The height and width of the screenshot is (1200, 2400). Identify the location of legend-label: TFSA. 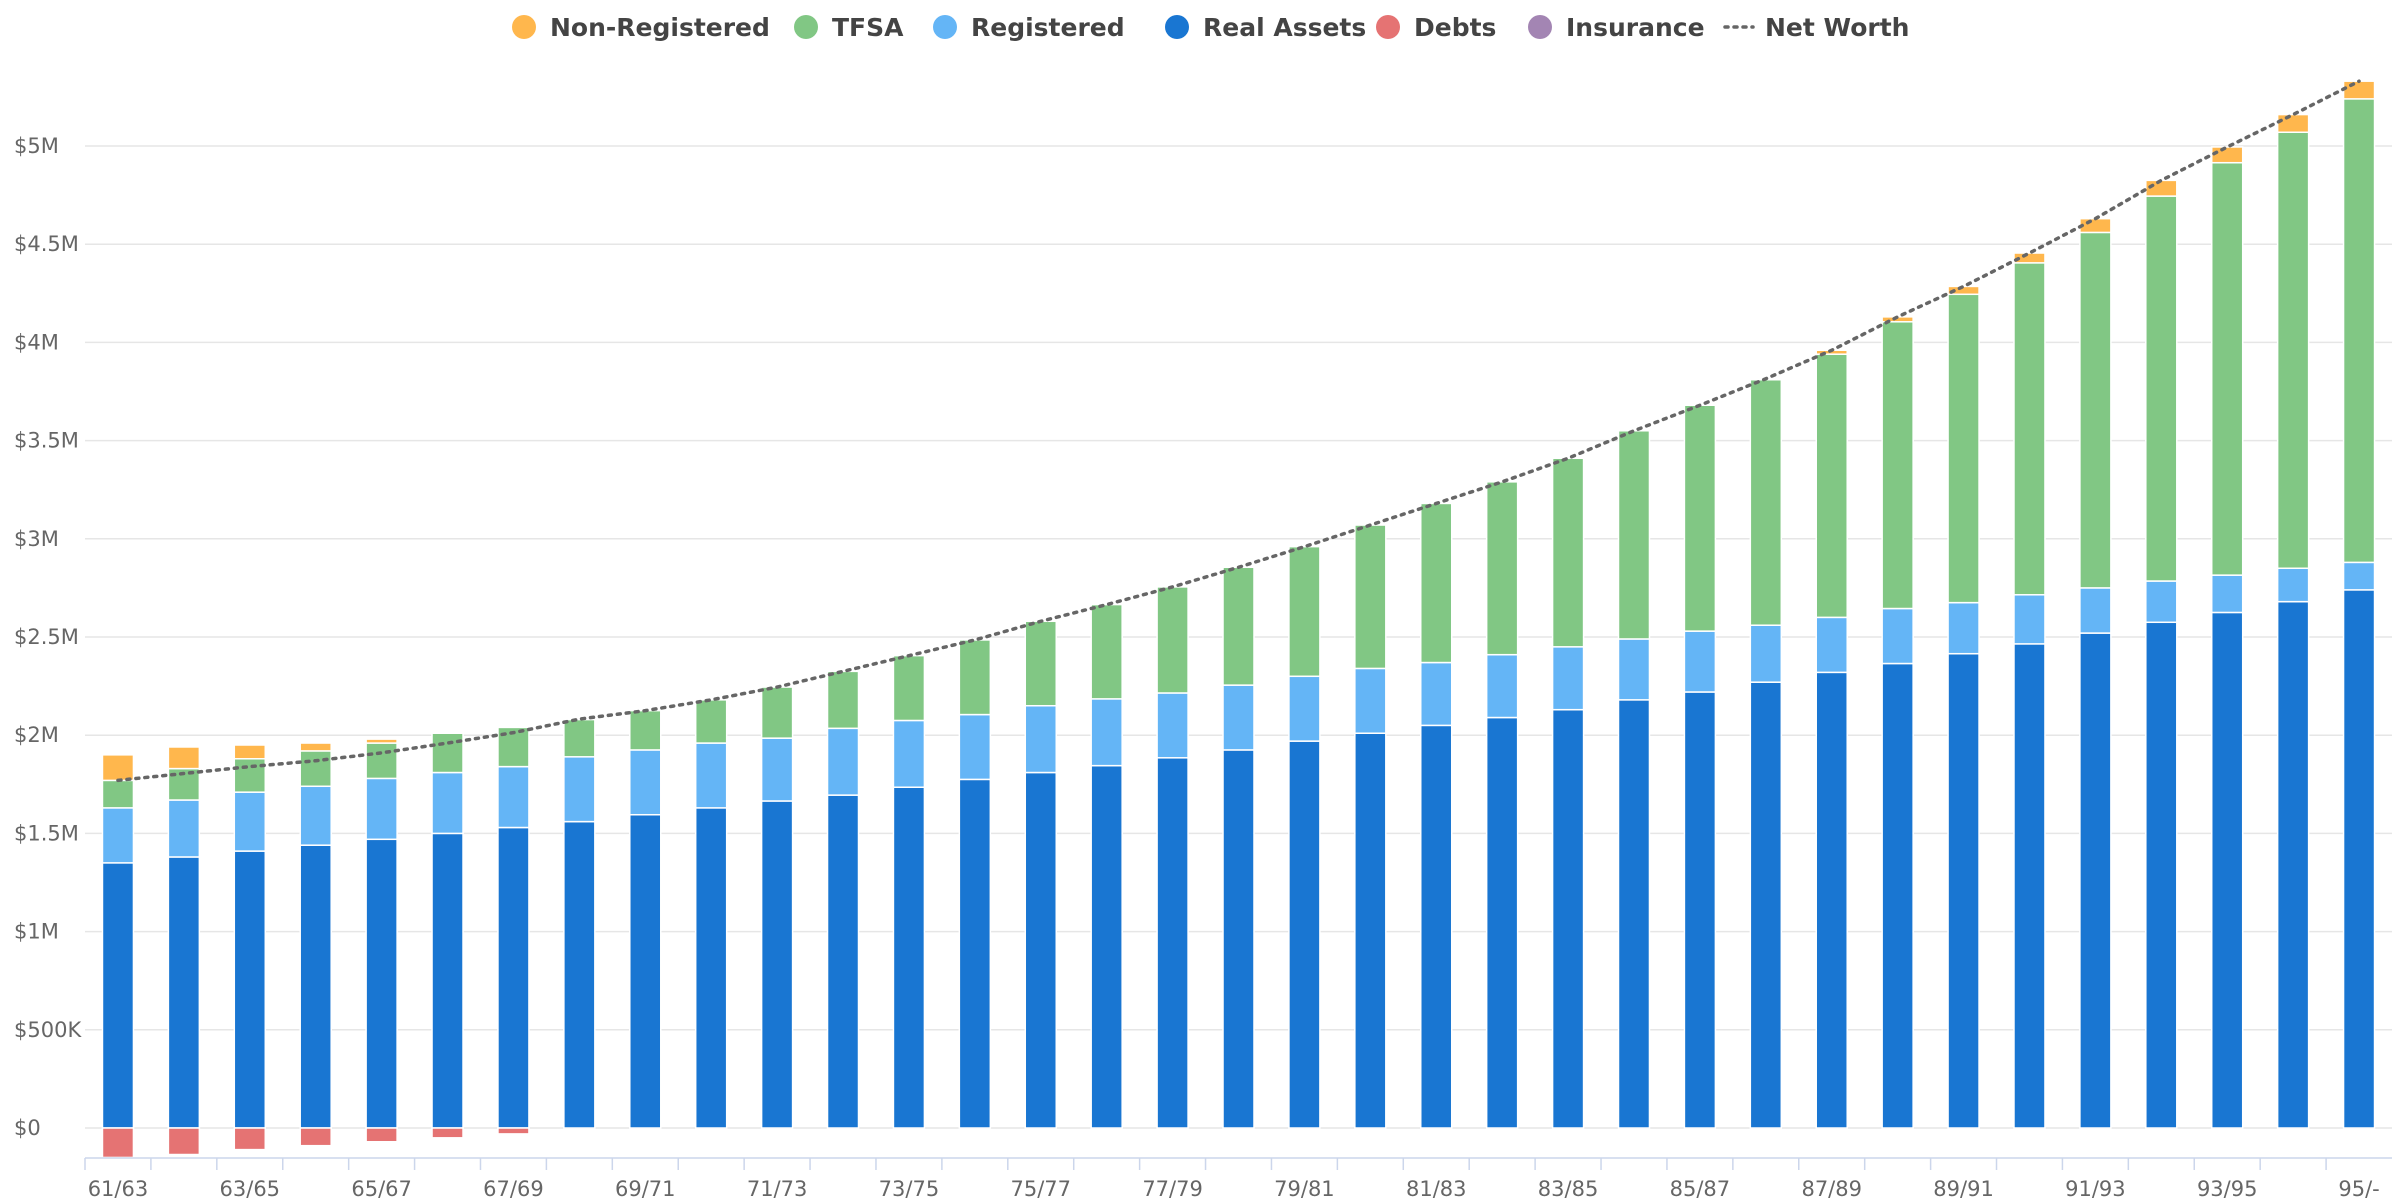
(868, 27).